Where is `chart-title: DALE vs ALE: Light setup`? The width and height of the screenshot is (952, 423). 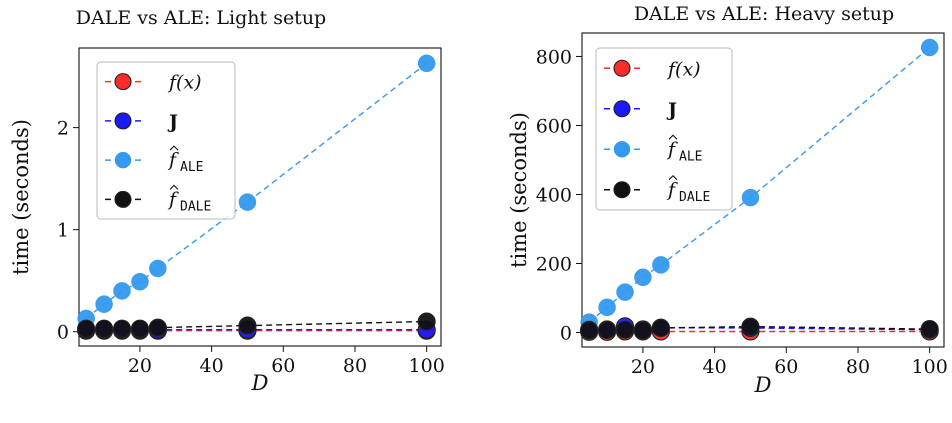 chart-title: DALE vs ALE: Light setup is located at coordinates (201, 18).